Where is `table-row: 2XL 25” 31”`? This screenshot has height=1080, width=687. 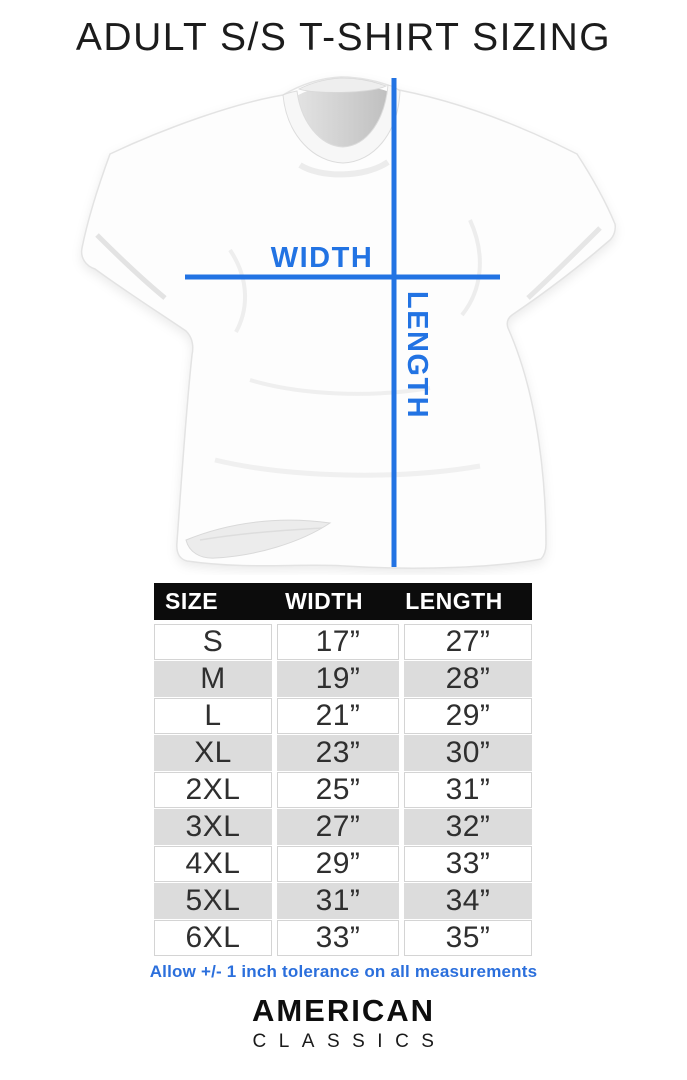 table-row: 2XL 25” 31” is located at coordinates (343, 790).